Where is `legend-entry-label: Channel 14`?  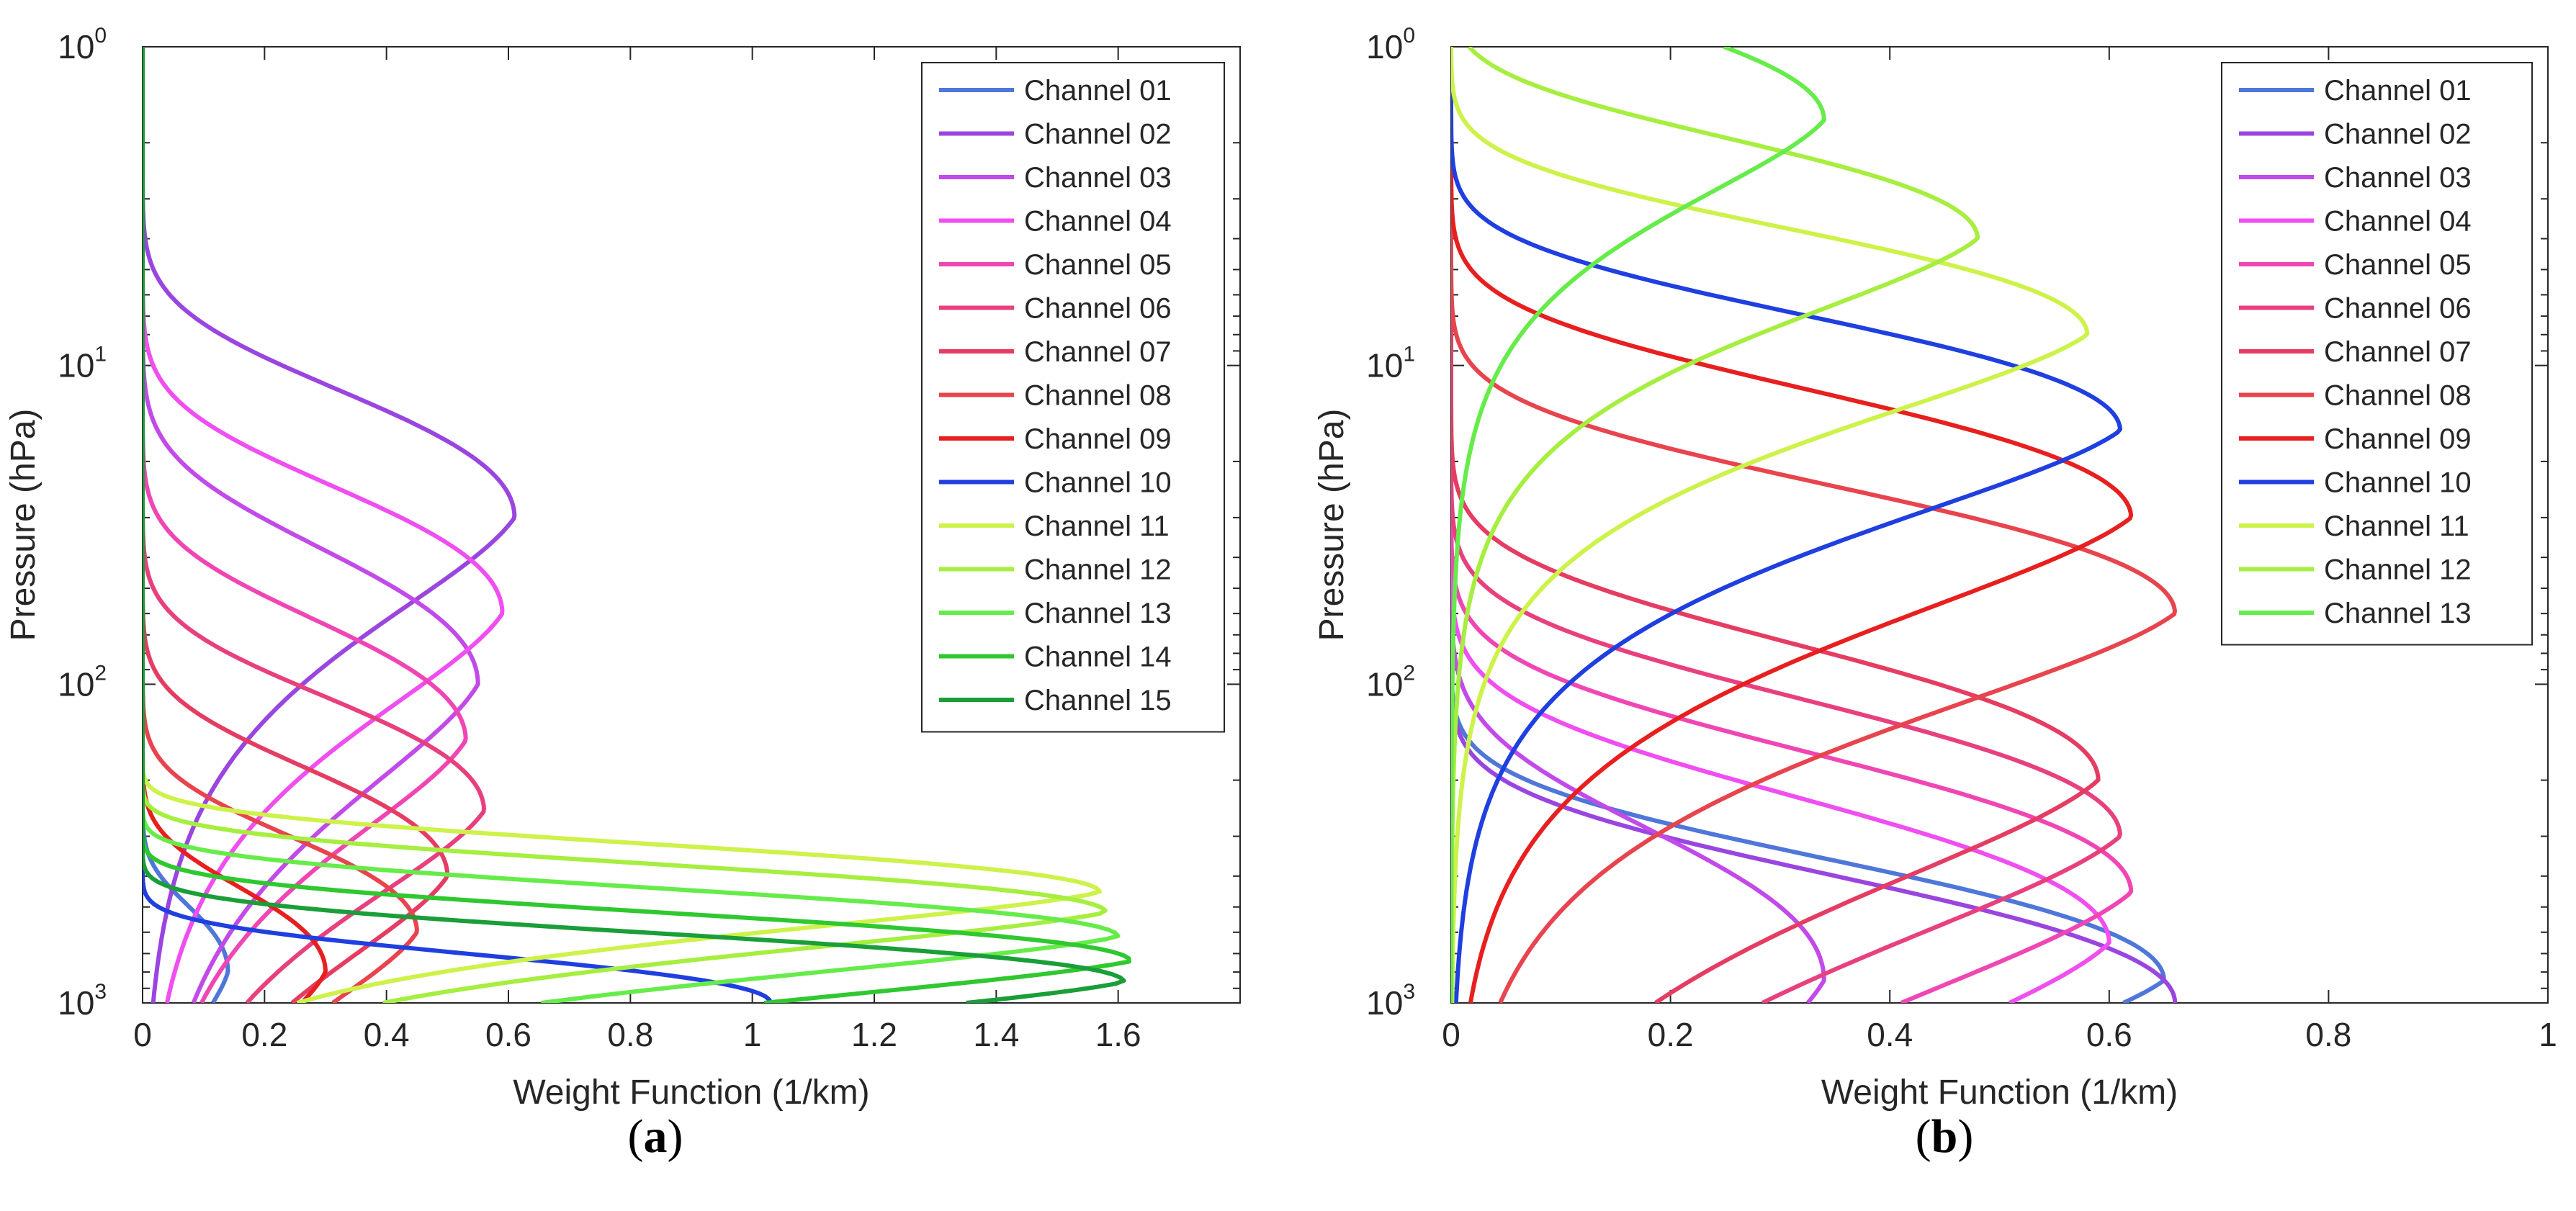 legend-entry-label: Channel 14 is located at coordinates (1098, 657).